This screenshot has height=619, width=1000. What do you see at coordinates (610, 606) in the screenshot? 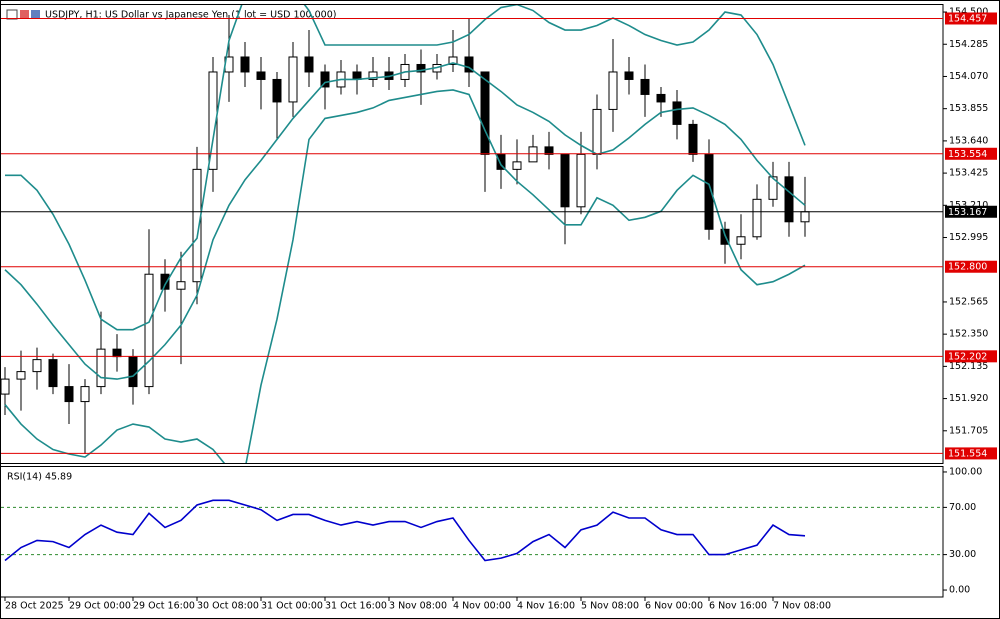
I see `x-tick-label: 5 Nov 08:00` at bounding box center [610, 606].